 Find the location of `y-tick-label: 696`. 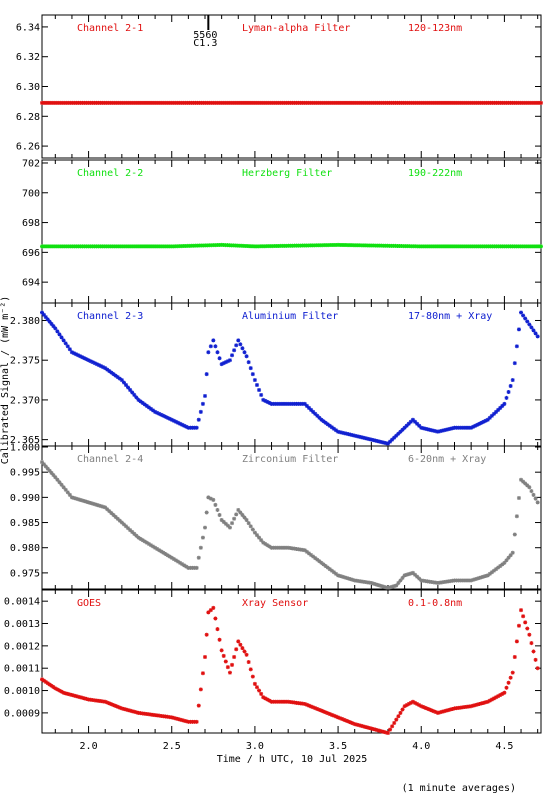

y-tick-label: 696 is located at coordinates (31, 253).